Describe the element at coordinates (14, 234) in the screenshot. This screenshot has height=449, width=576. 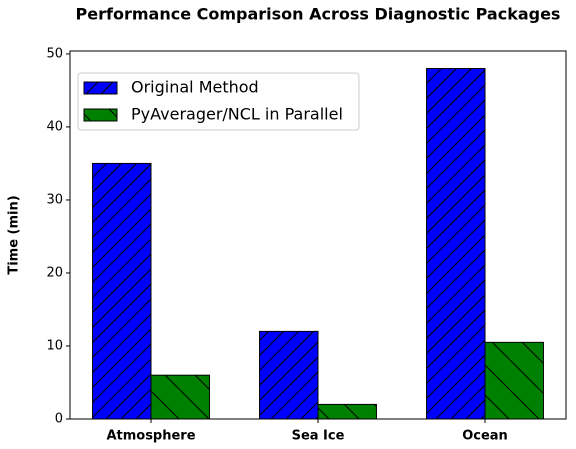
I see `y-axis-label: Time (min)` at that location.